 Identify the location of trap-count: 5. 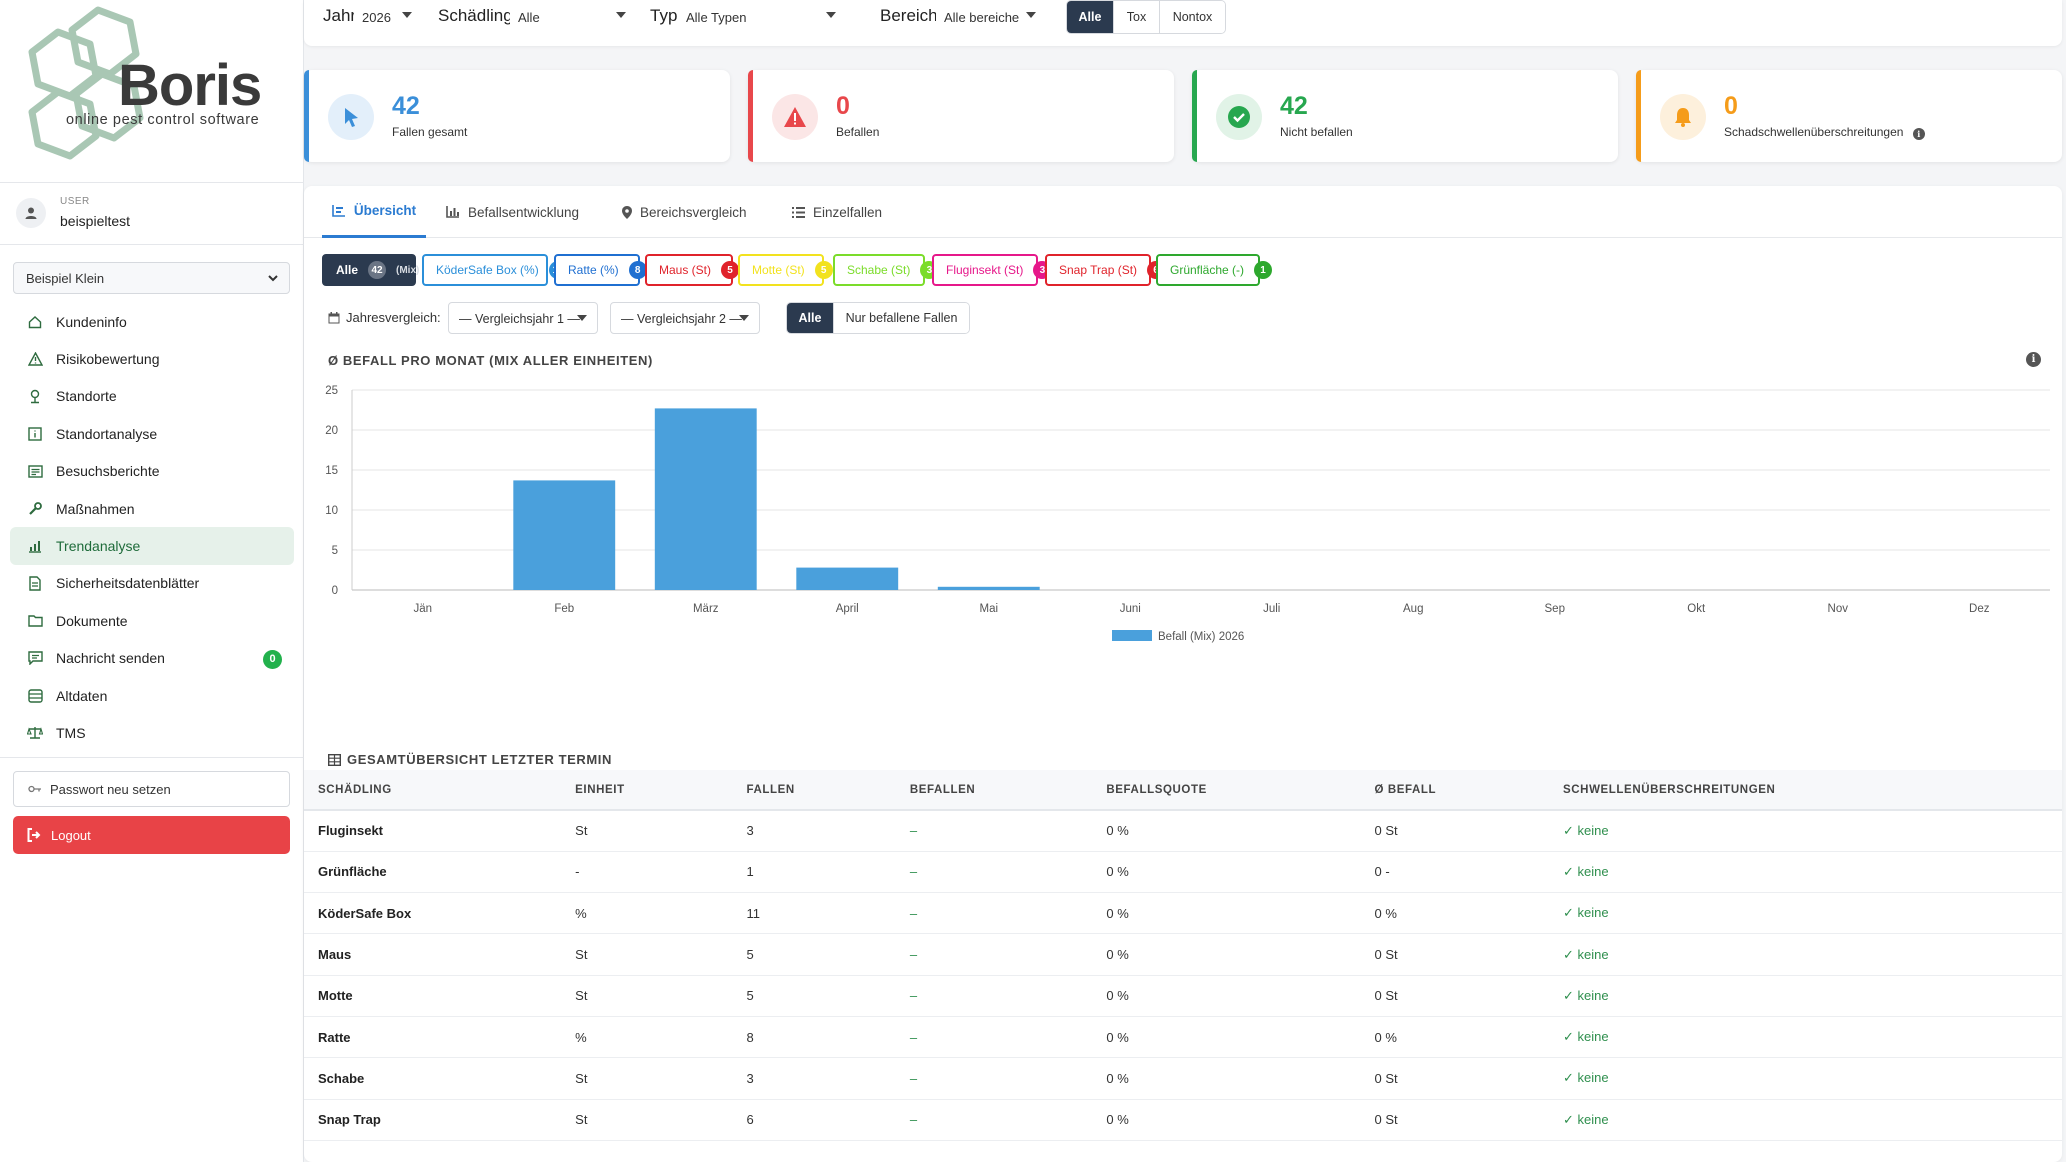
(828, 954).